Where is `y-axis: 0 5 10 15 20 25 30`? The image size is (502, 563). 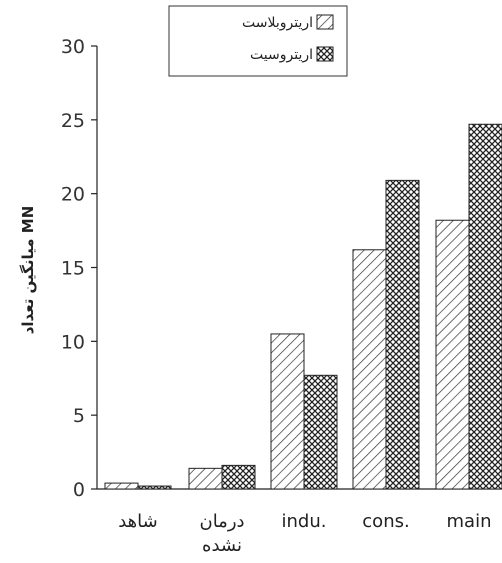 y-axis: 0 5 10 15 20 25 30 is located at coordinates (79, 268).